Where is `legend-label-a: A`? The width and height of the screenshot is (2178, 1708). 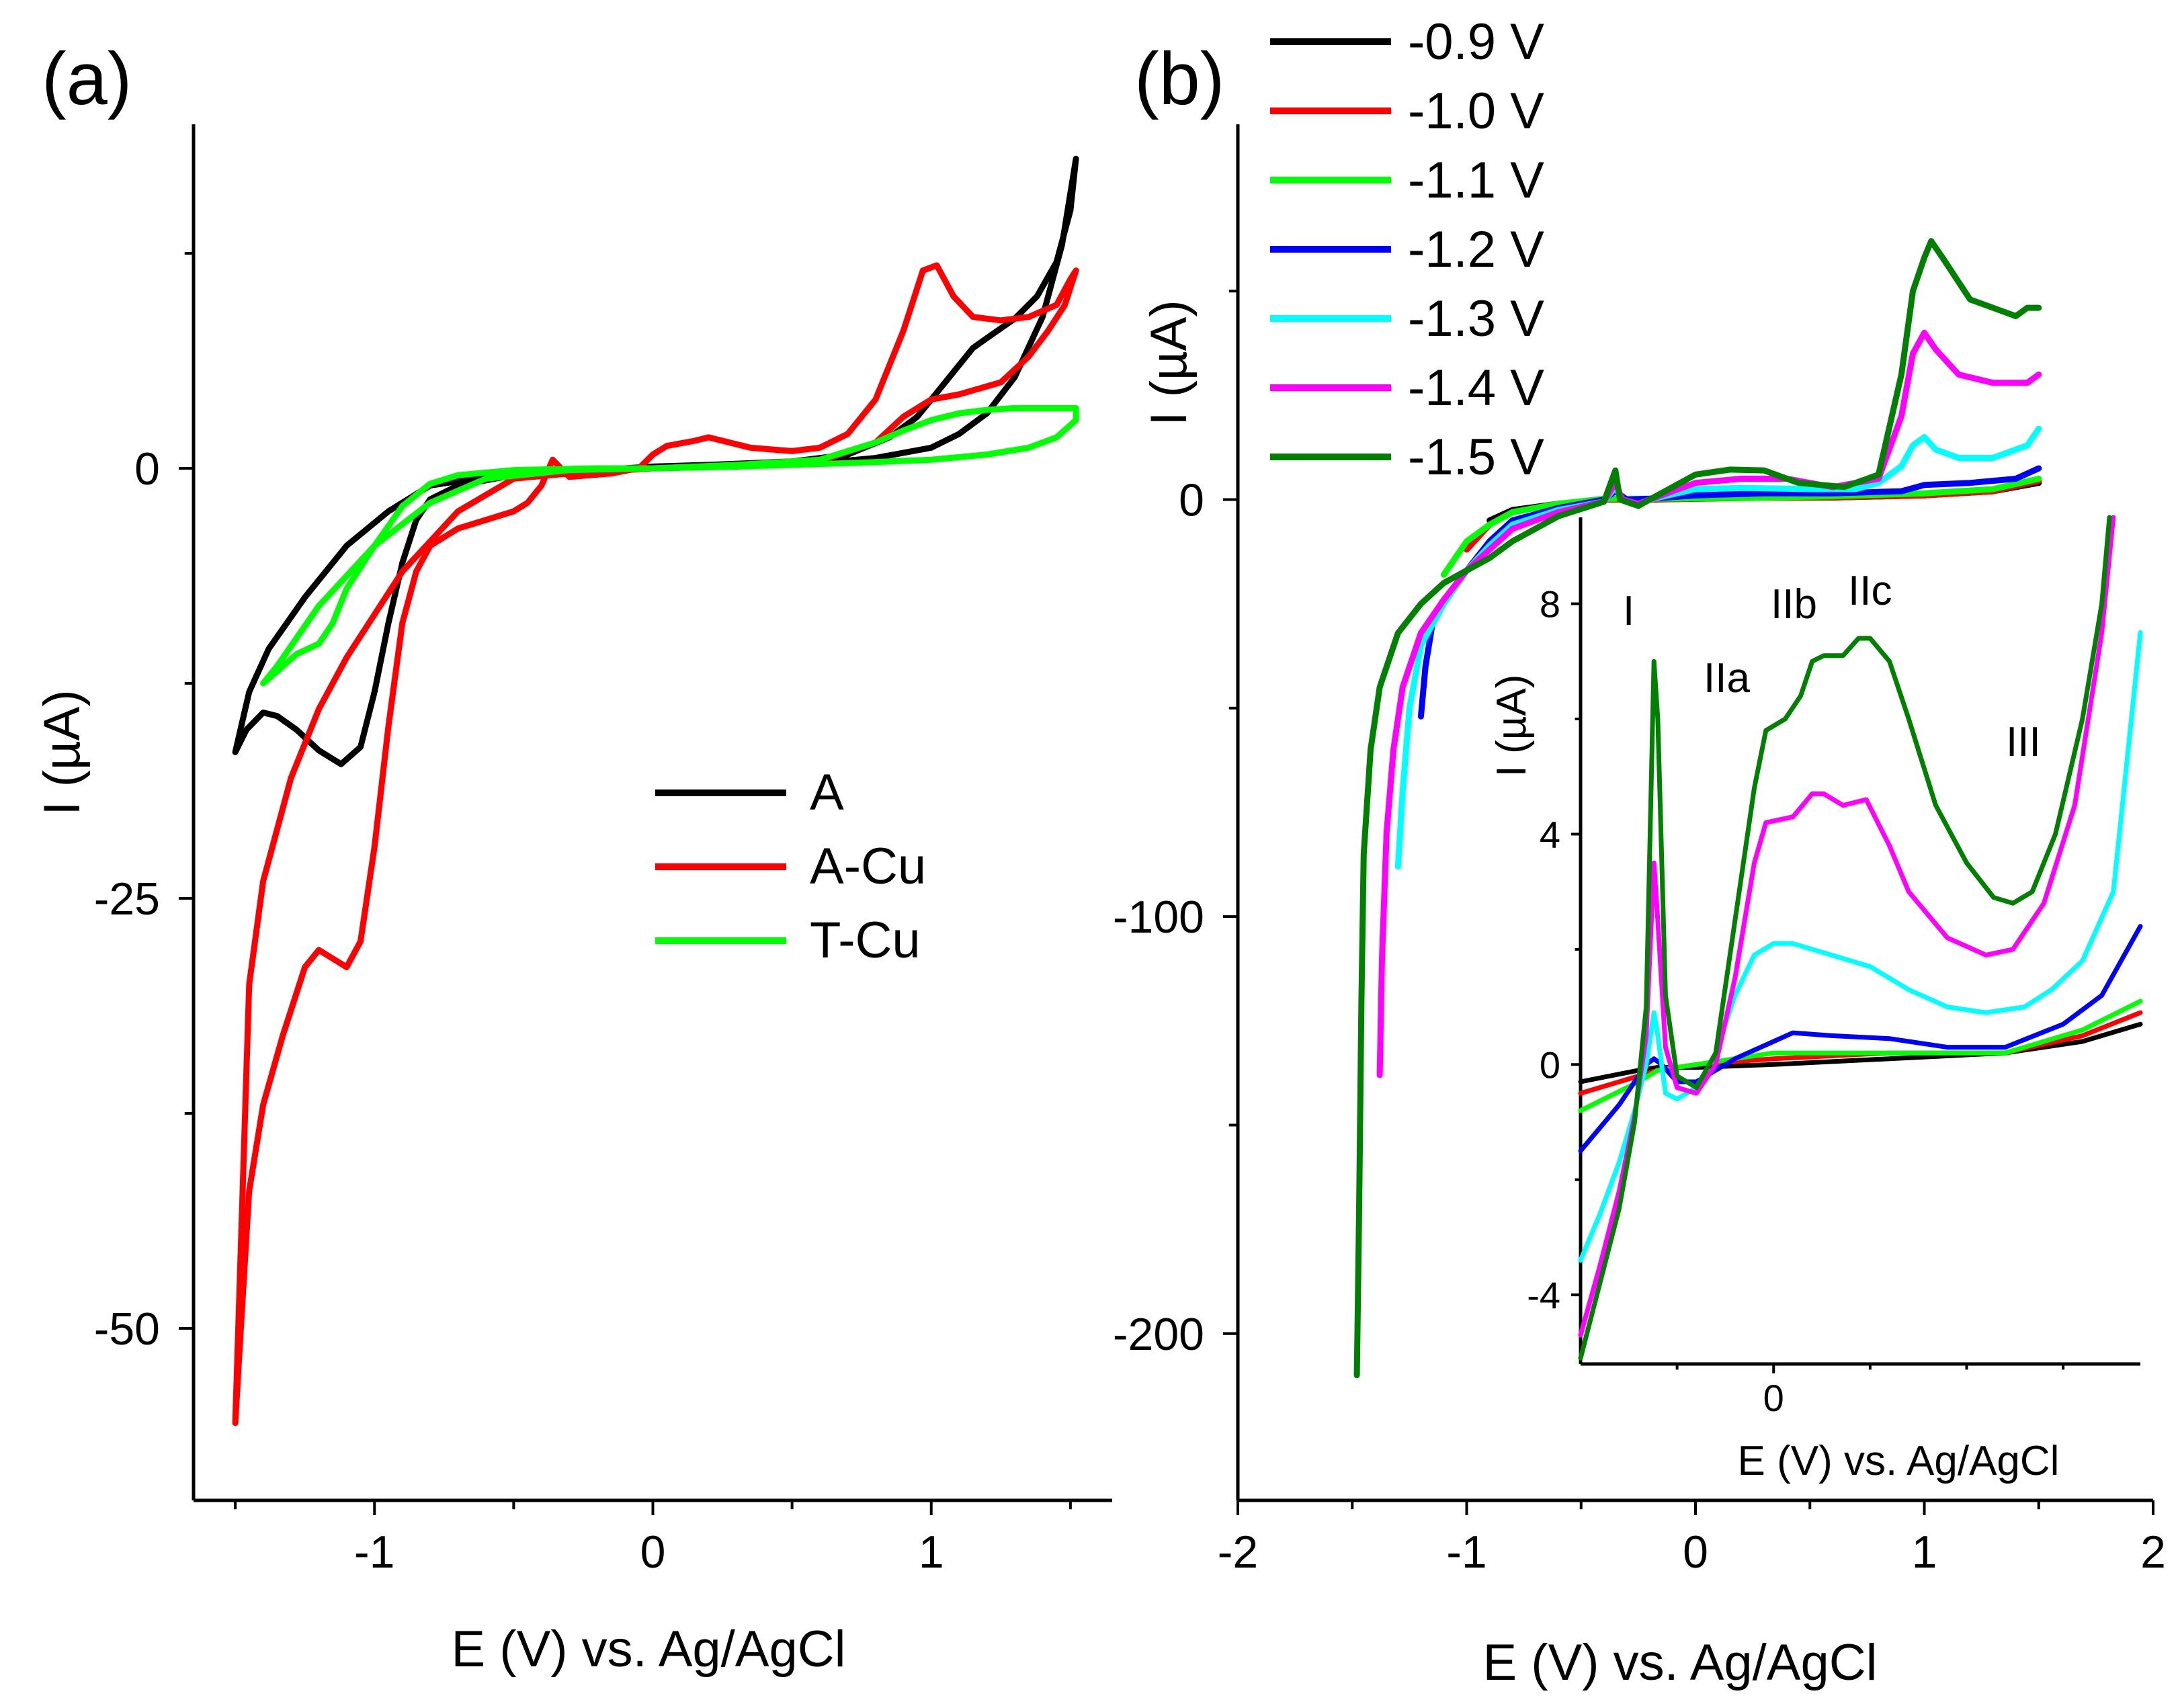
legend-label-a: A is located at coordinates (827, 792).